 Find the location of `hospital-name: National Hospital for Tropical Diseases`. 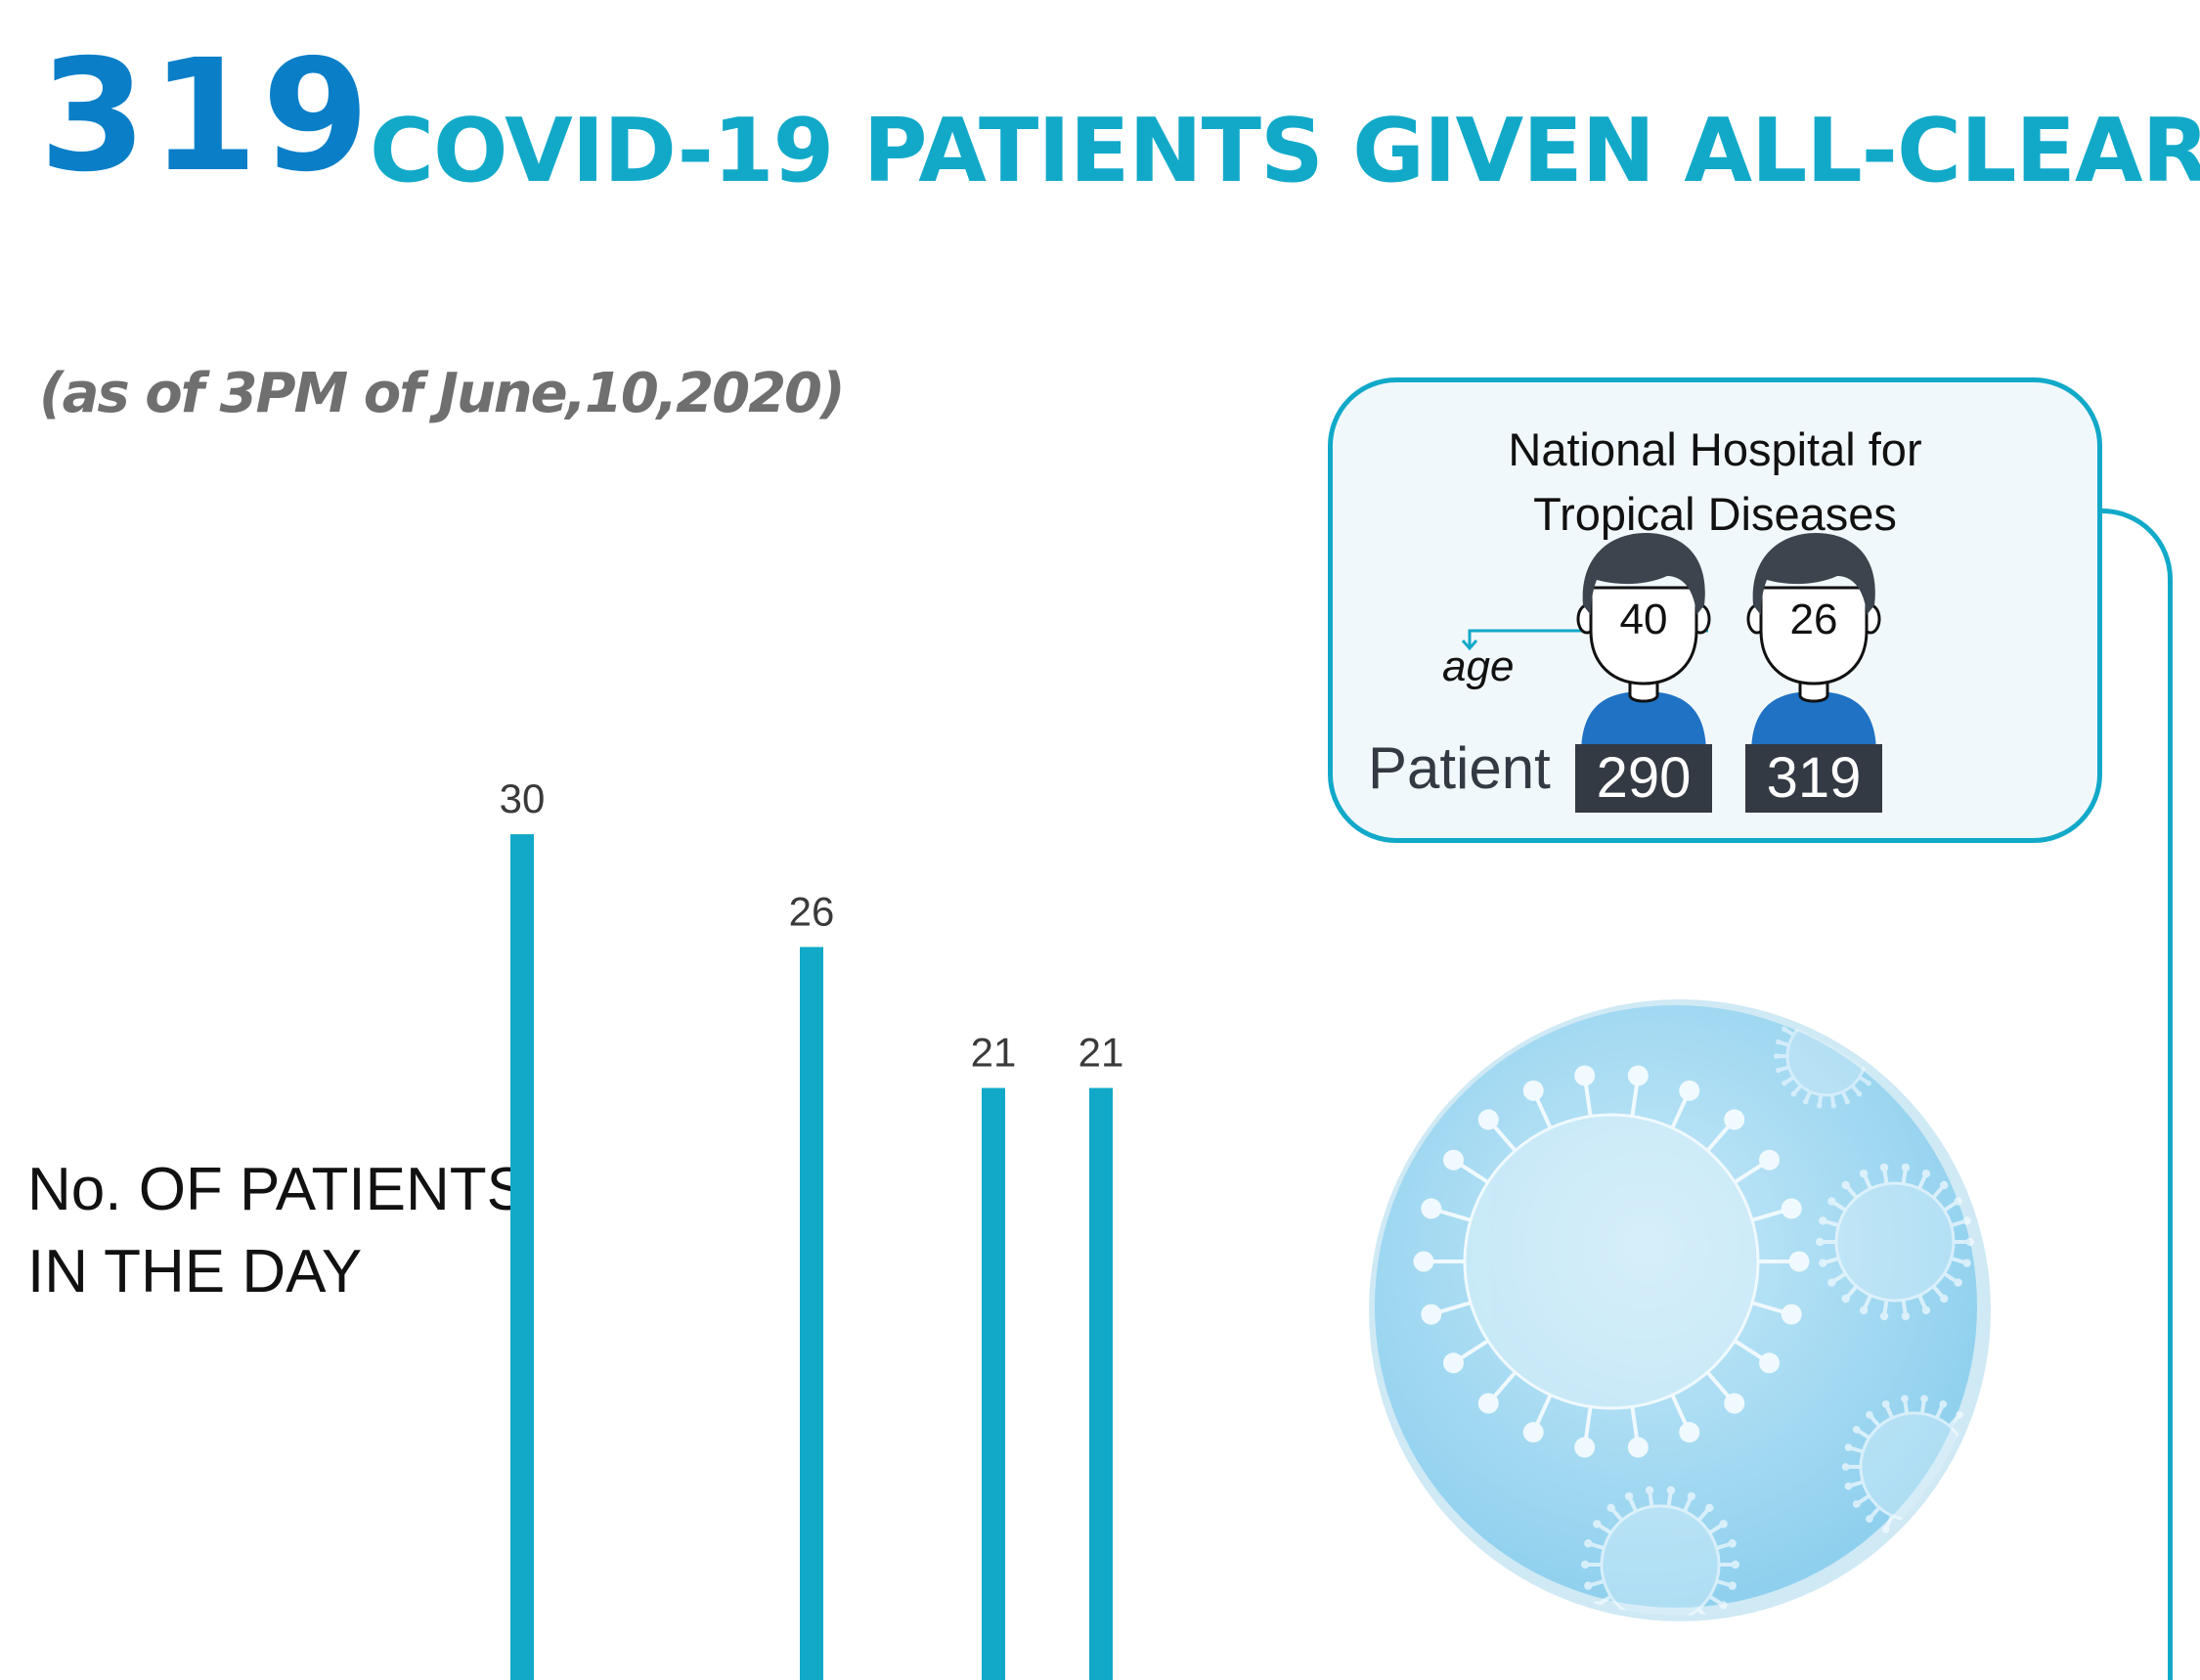

hospital-name: National Hospital for Tropical Diseases is located at coordinates (1715, 482).